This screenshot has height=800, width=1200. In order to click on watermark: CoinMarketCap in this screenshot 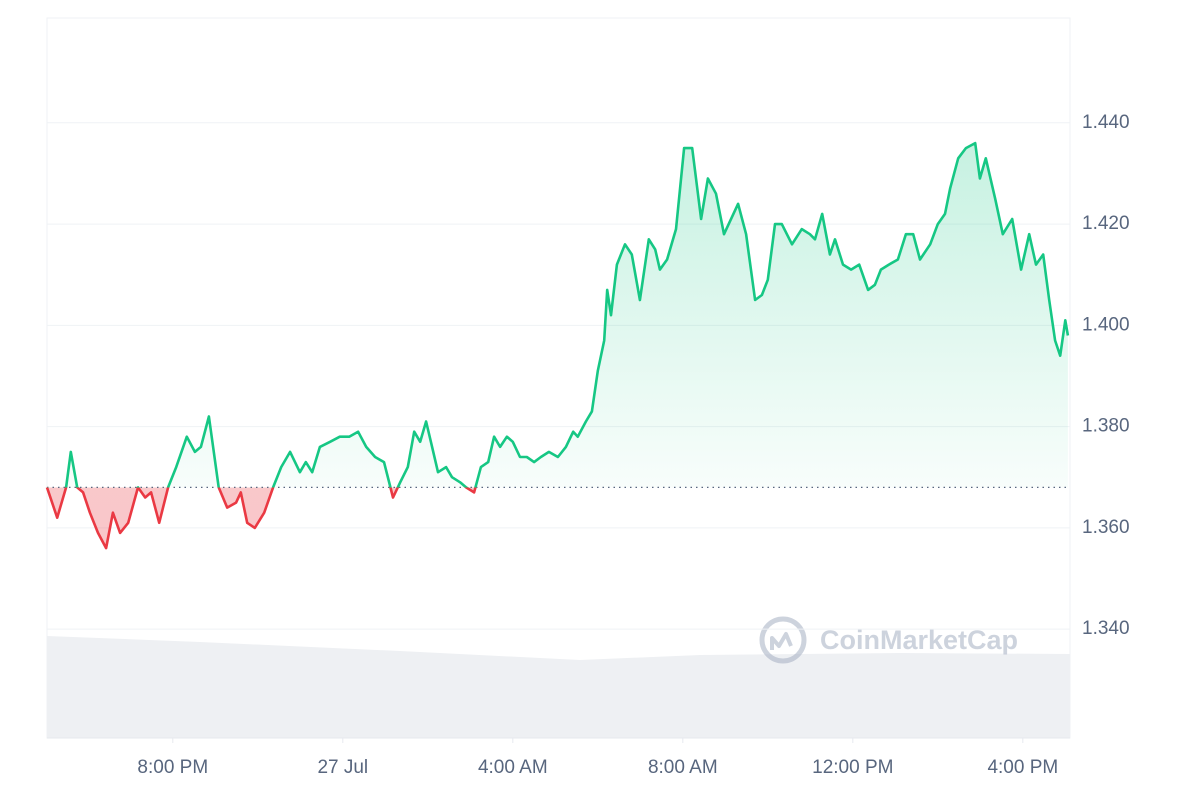, I will do `click(888, 640)`.